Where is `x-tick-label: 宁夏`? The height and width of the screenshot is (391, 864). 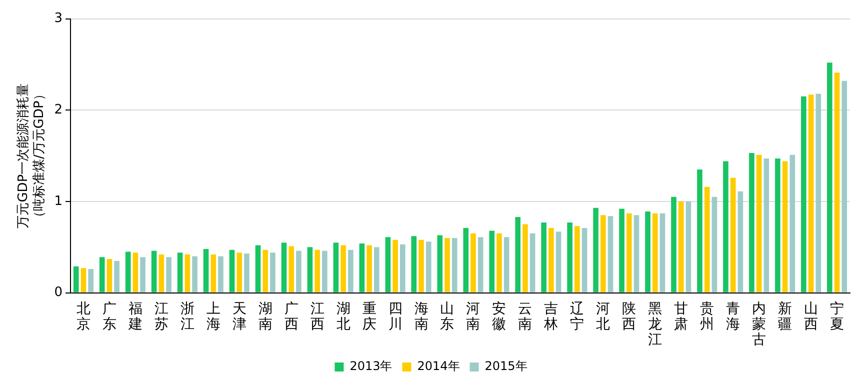 x-tick-label: 宁夏 is located at coordinates (837, 317).